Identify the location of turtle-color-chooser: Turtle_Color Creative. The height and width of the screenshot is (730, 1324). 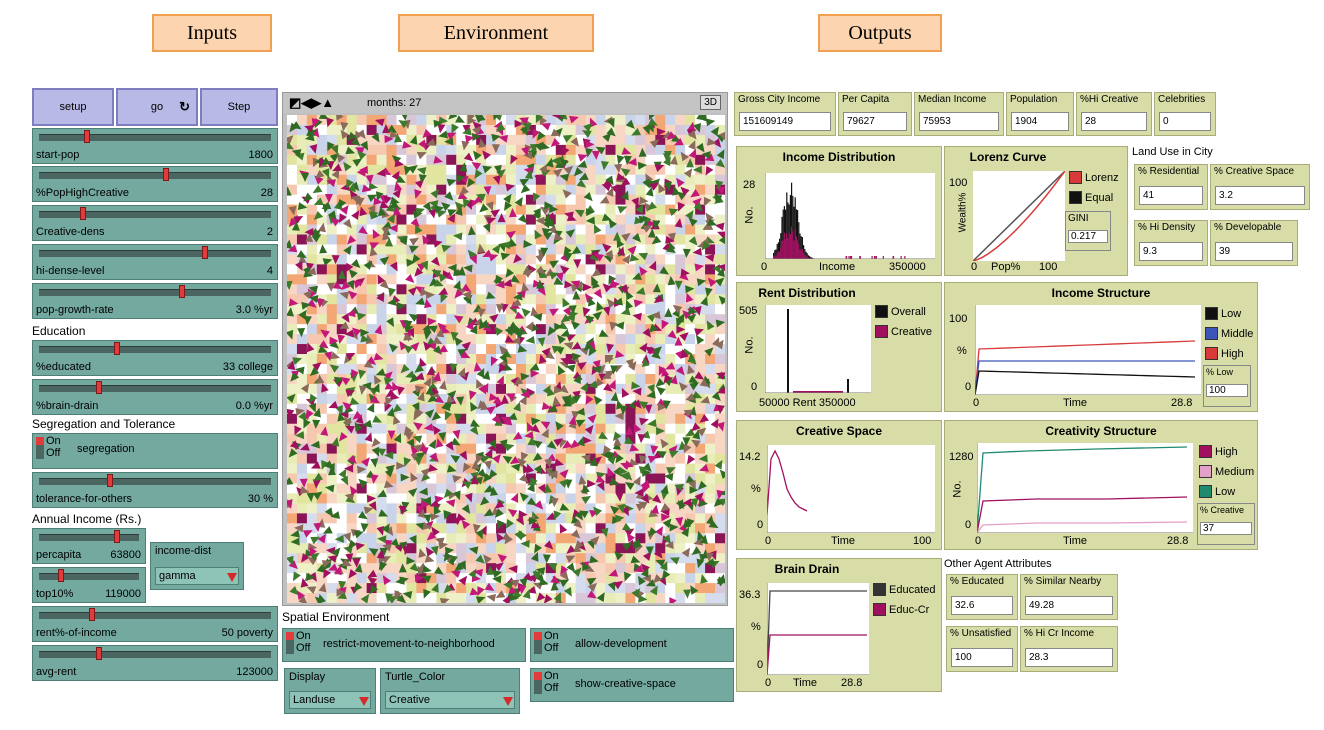
(450, 691).